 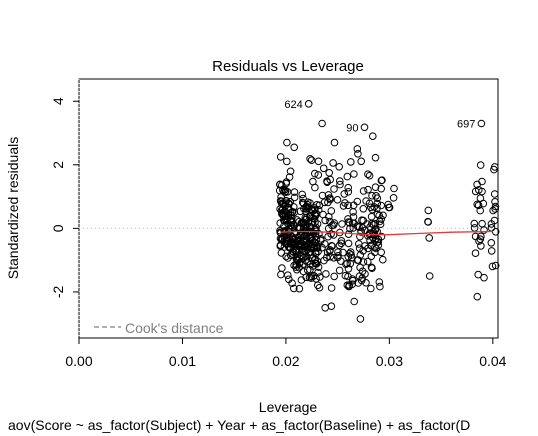 I want to click on point-label-90: 90, so click(x=352, y=128).